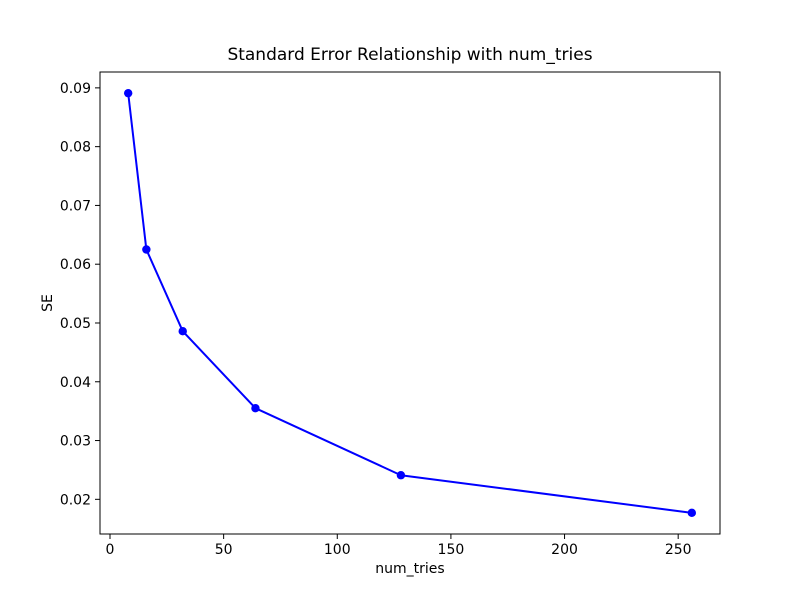 The width and height of the screenshot is (800, 600). I want to click on y-tick-label: 0.06, so click(75, 265).